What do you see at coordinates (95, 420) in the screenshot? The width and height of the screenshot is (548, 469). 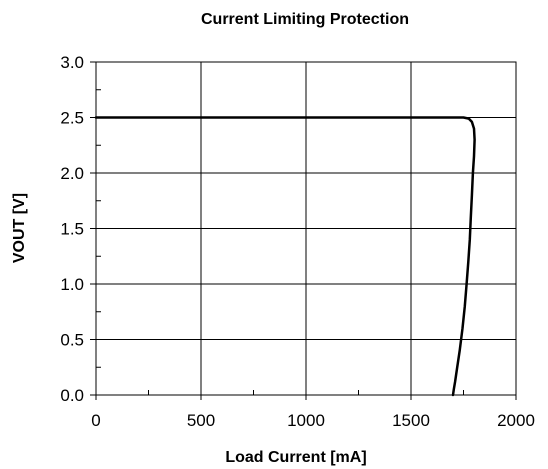 I see `x-tick-label: 0` at bounding box center [95, 420].